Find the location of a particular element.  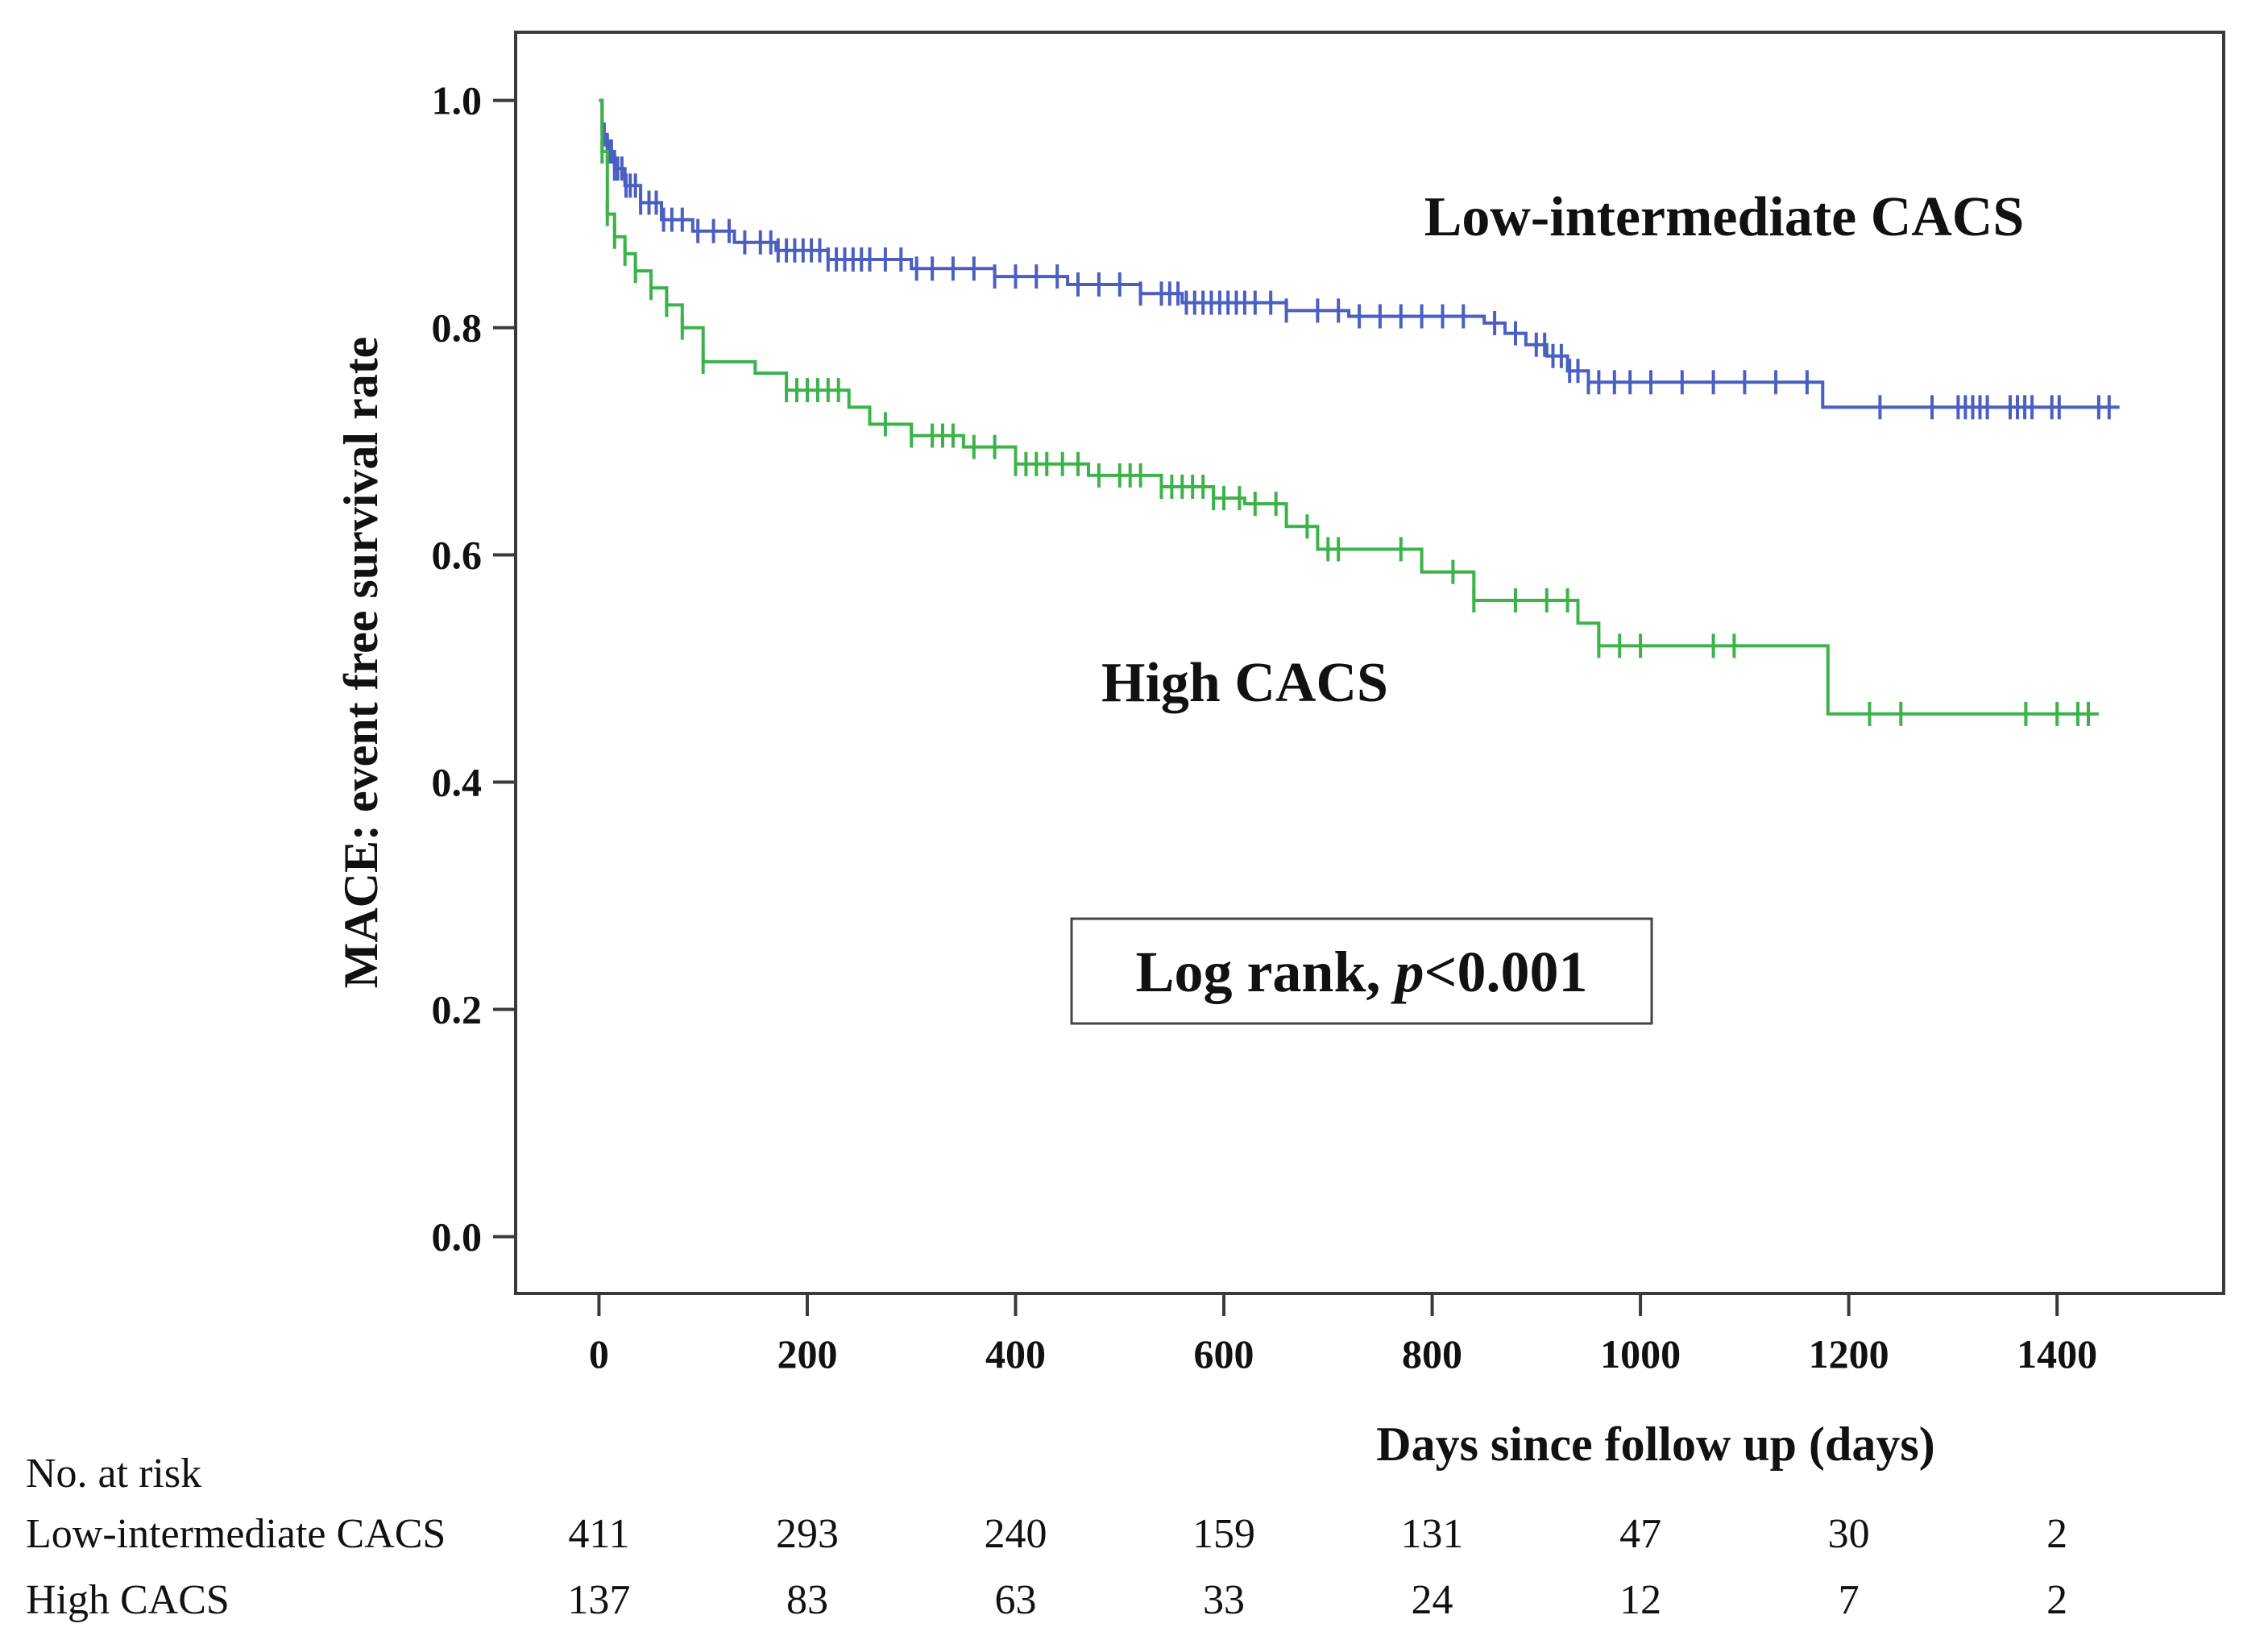

risk-value: 24 is located at coordinates (1432, 1600).